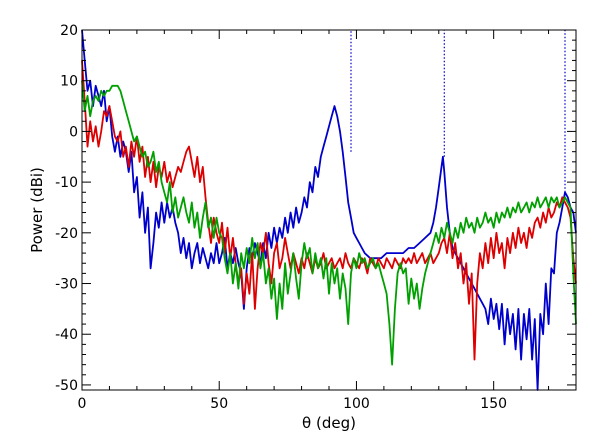 The width and height of the screenshot is (600, 443). I want to click on y-tick-label-0: 0, so click(73, 132).